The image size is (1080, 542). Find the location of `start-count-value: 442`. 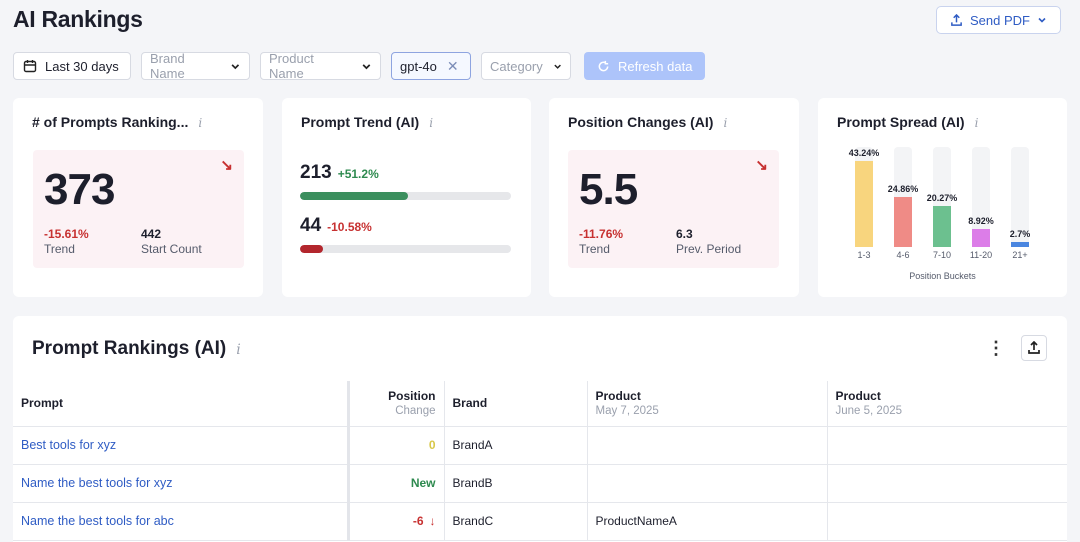

start-count-value: 442 is located at coordinates (151, 234).